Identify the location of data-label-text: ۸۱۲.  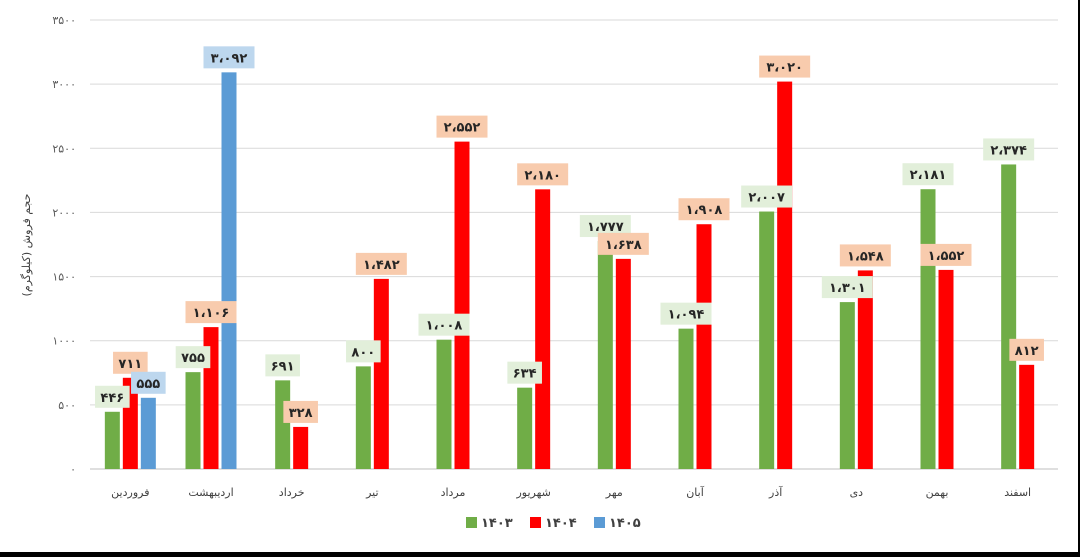
(1027, 351).